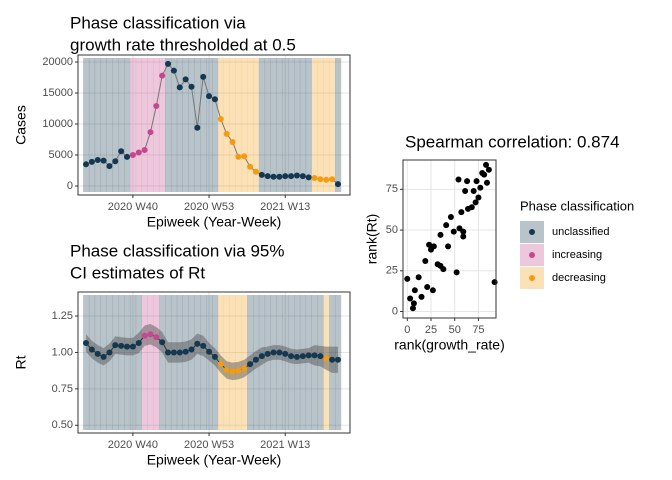 The height and width of the screenshot is (480, 672). What do you see at coordinates (183, 44) in the screenshot?
I see `chart-title: growth rate thresholded at 0.5` at bounding box center [183, 44].